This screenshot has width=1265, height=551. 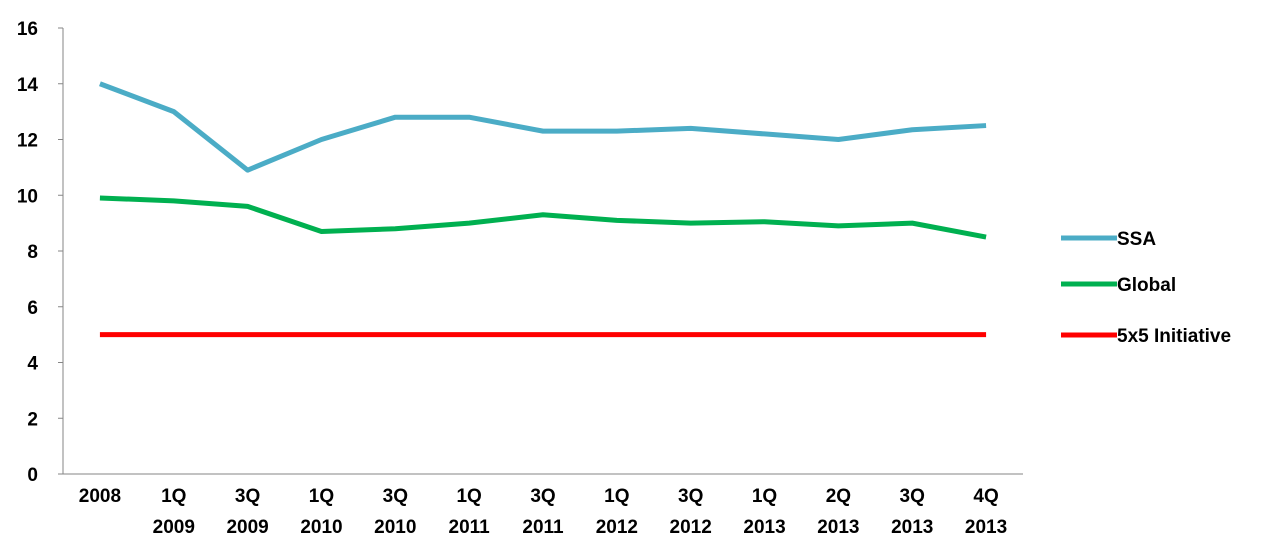 I want to click on y-tick-label: 8, so click(x=32, y=252).